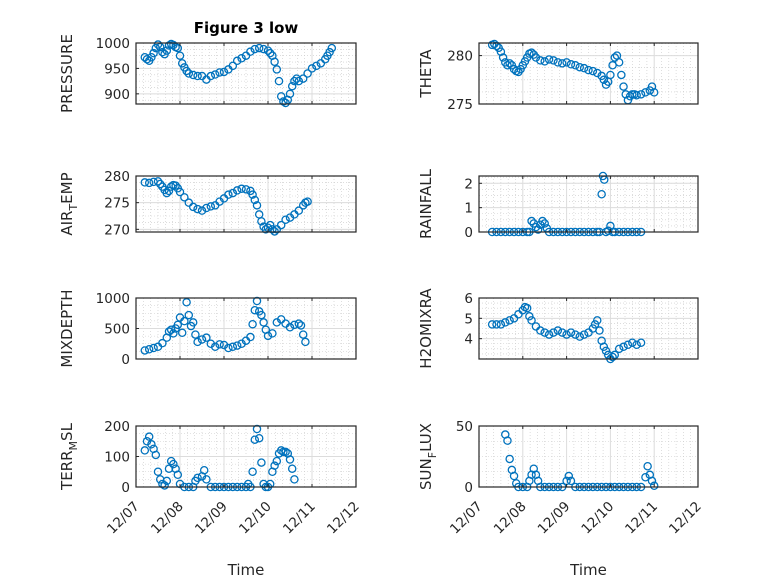 This screenshot has height=583, width=778. I want to click on y-tick-label: 500, so click(117, 330).